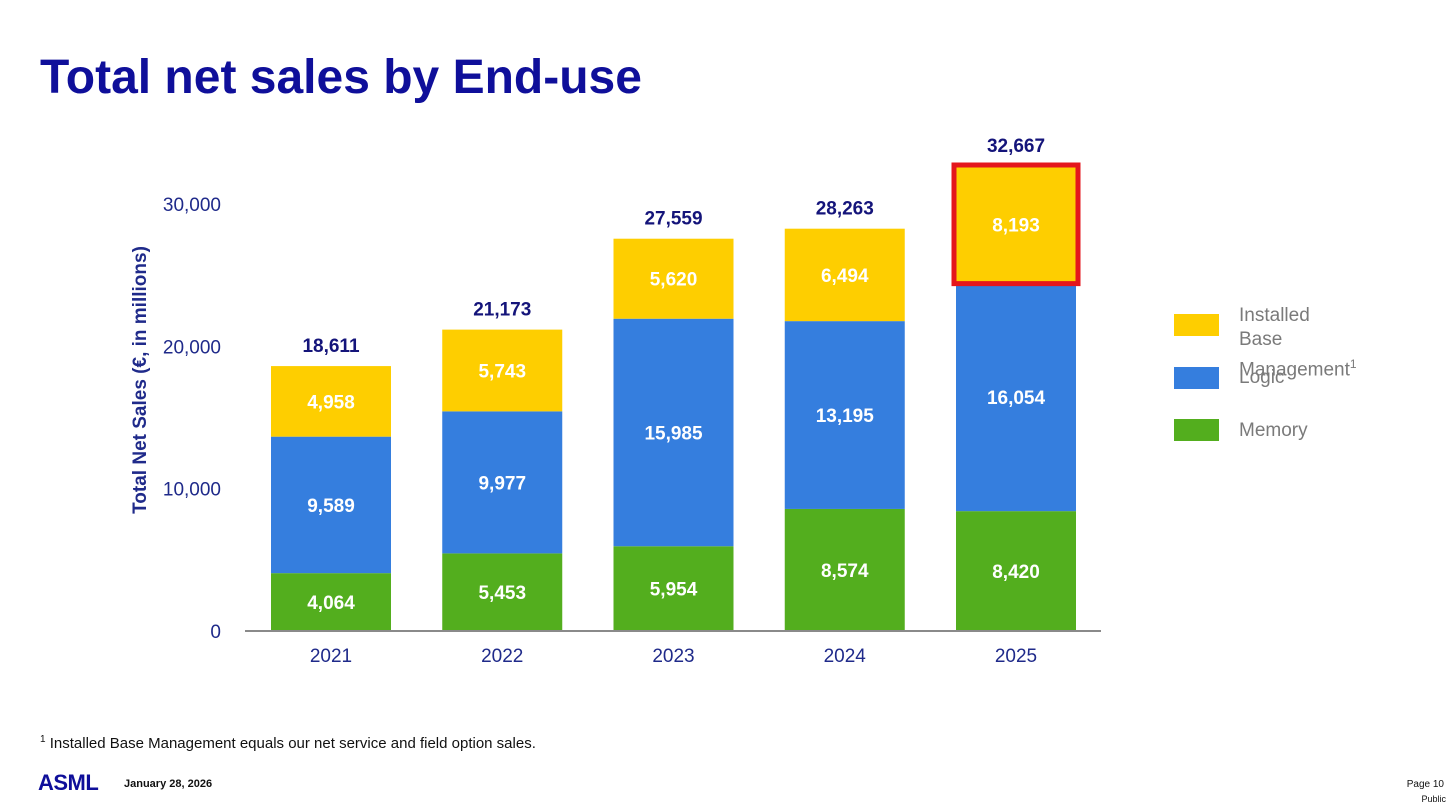 The image size is (1456, 811). I want to click on bar-installed-base-2024, so click(844, 275).